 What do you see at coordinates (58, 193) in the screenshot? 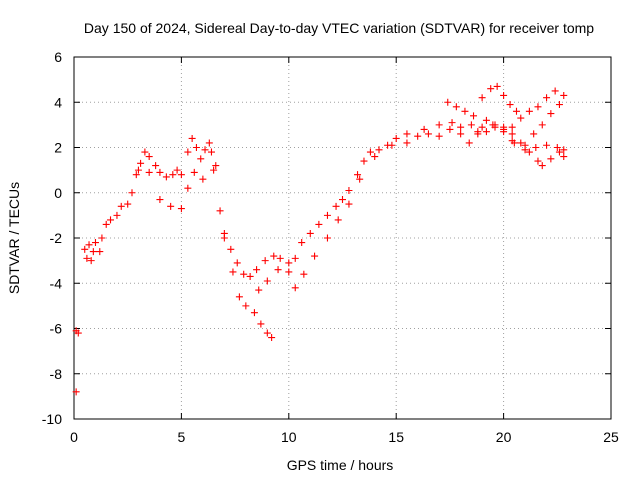
I see `y-tick-label: 0` at bounding box center [58, 193].